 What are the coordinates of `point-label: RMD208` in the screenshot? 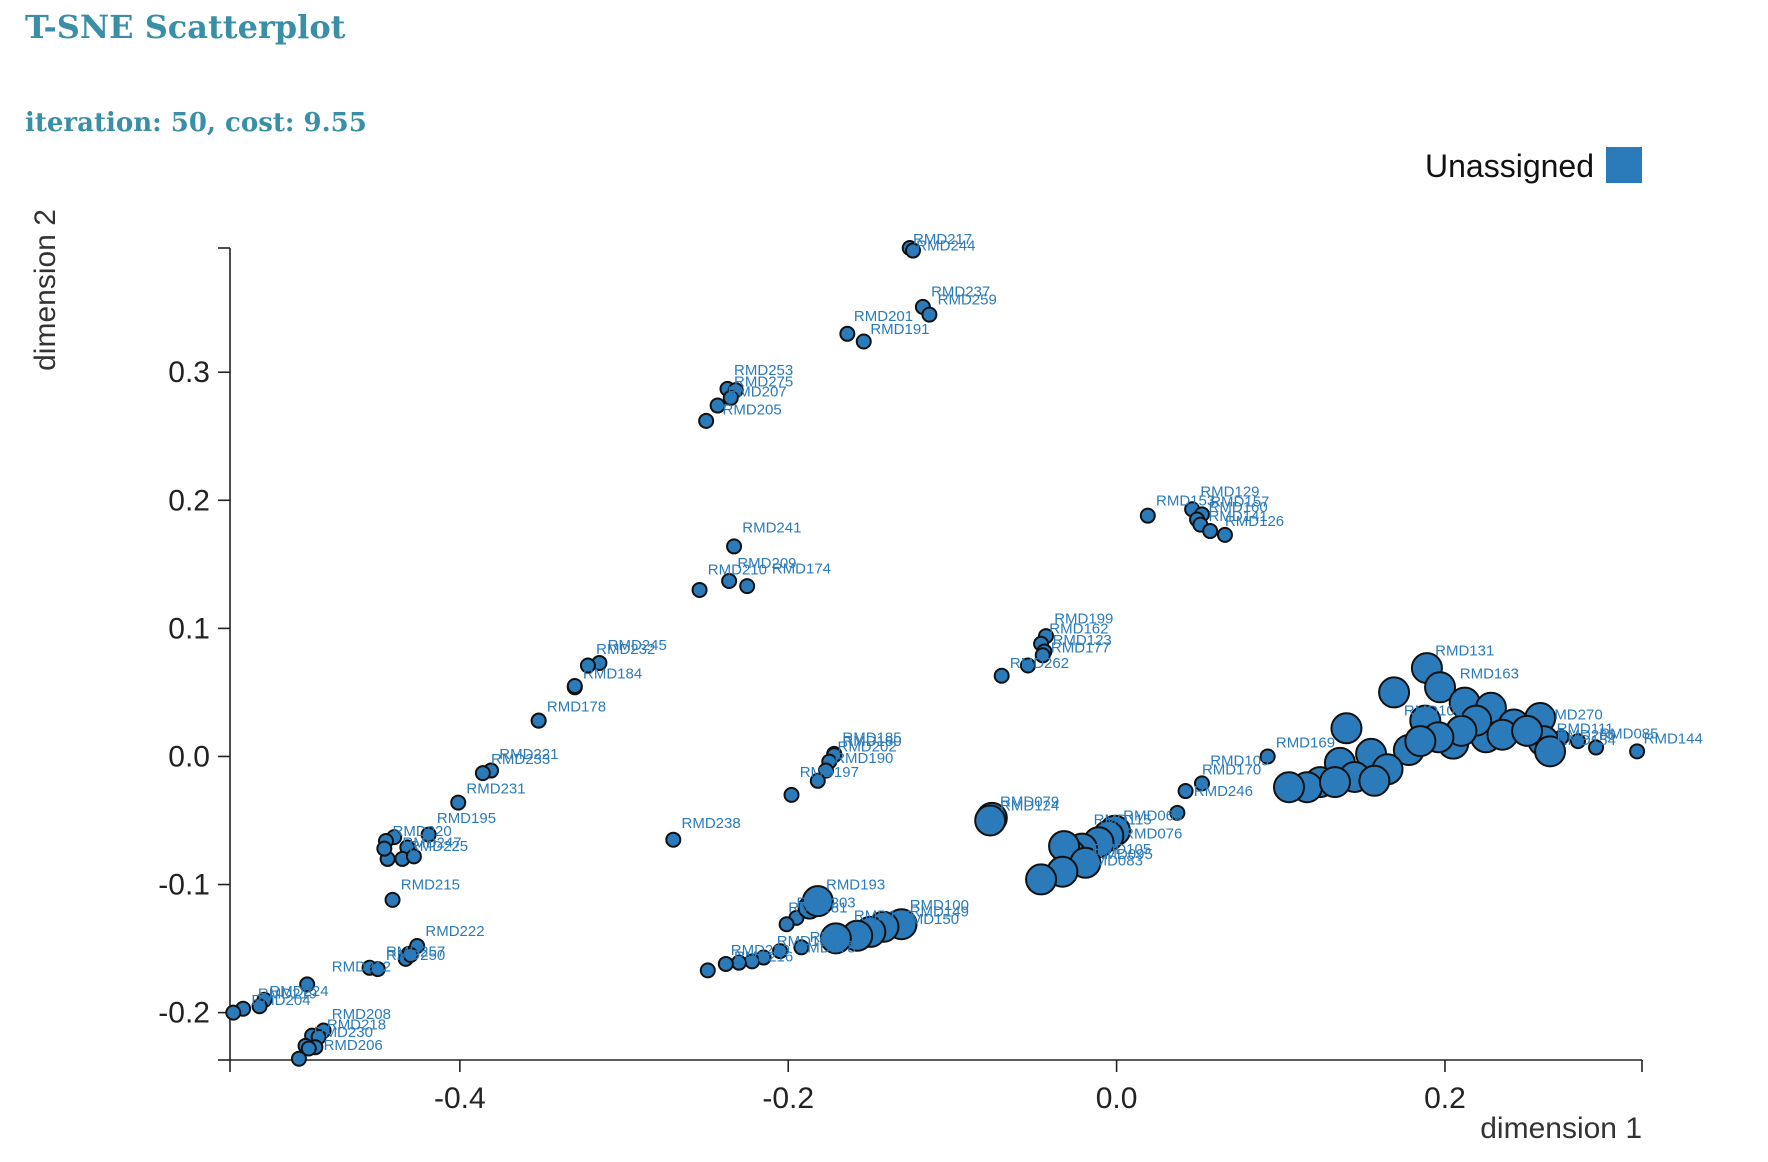 It's located at (361, 1014).